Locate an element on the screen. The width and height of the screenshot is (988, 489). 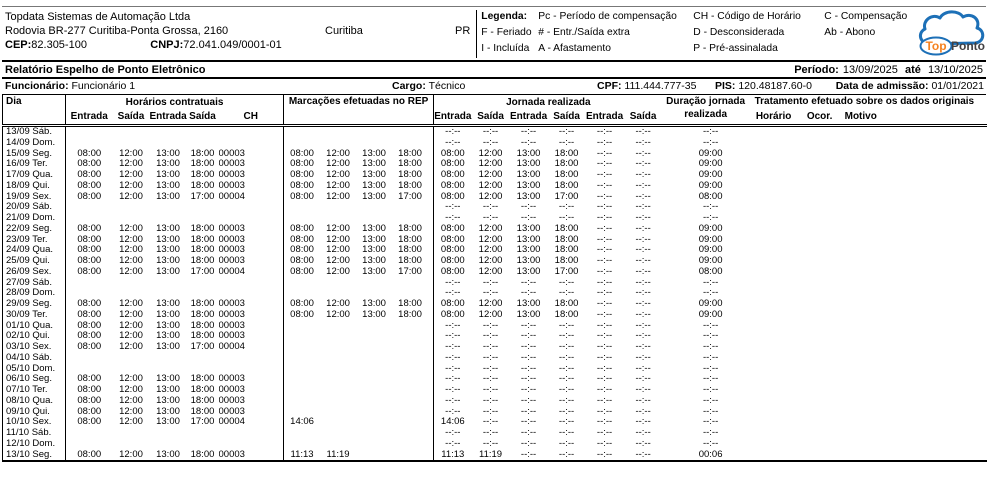
legend-item: I - Incluída is located at coordinates (505, 48).